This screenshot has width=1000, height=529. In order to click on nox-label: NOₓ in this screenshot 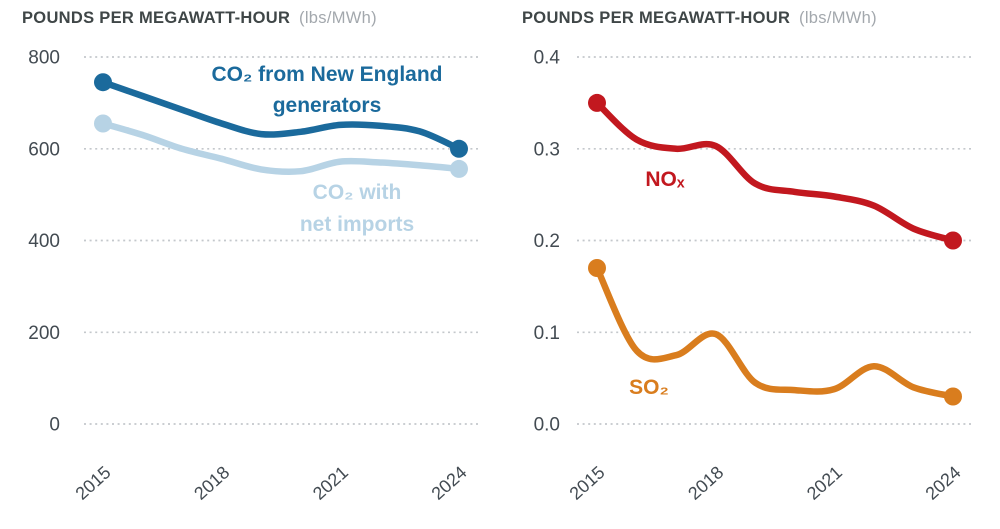, I will do `click(665, 179)`.